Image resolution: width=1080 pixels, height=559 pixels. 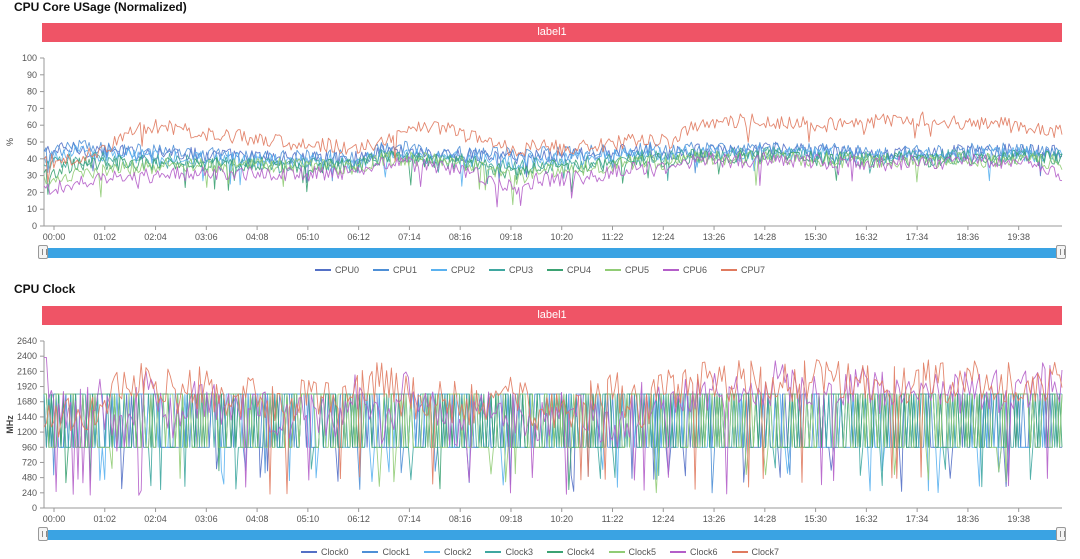 What do you see at coordinates (540, 270) in the screenshot?
I see `chart-legend: CPU0 CPU1 CPU2 CPU3 CPU4 CPU5 CPU6 CPU7` at bounding box center [540, 270].